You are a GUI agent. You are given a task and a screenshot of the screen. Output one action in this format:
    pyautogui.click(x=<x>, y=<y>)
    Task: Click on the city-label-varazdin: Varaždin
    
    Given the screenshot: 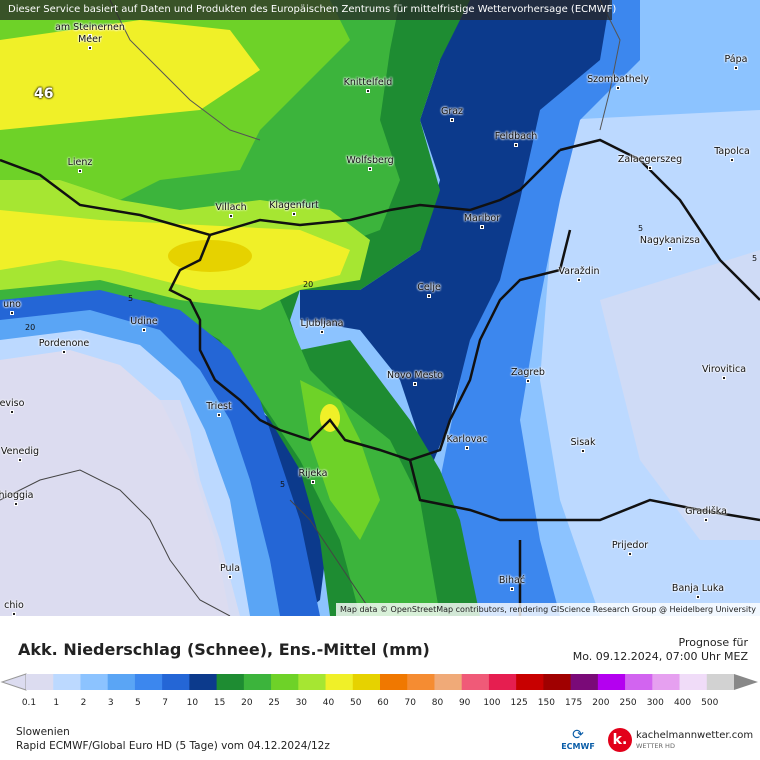 What is the action you would take?
    pyautogui.click(x=579, y=271)
    